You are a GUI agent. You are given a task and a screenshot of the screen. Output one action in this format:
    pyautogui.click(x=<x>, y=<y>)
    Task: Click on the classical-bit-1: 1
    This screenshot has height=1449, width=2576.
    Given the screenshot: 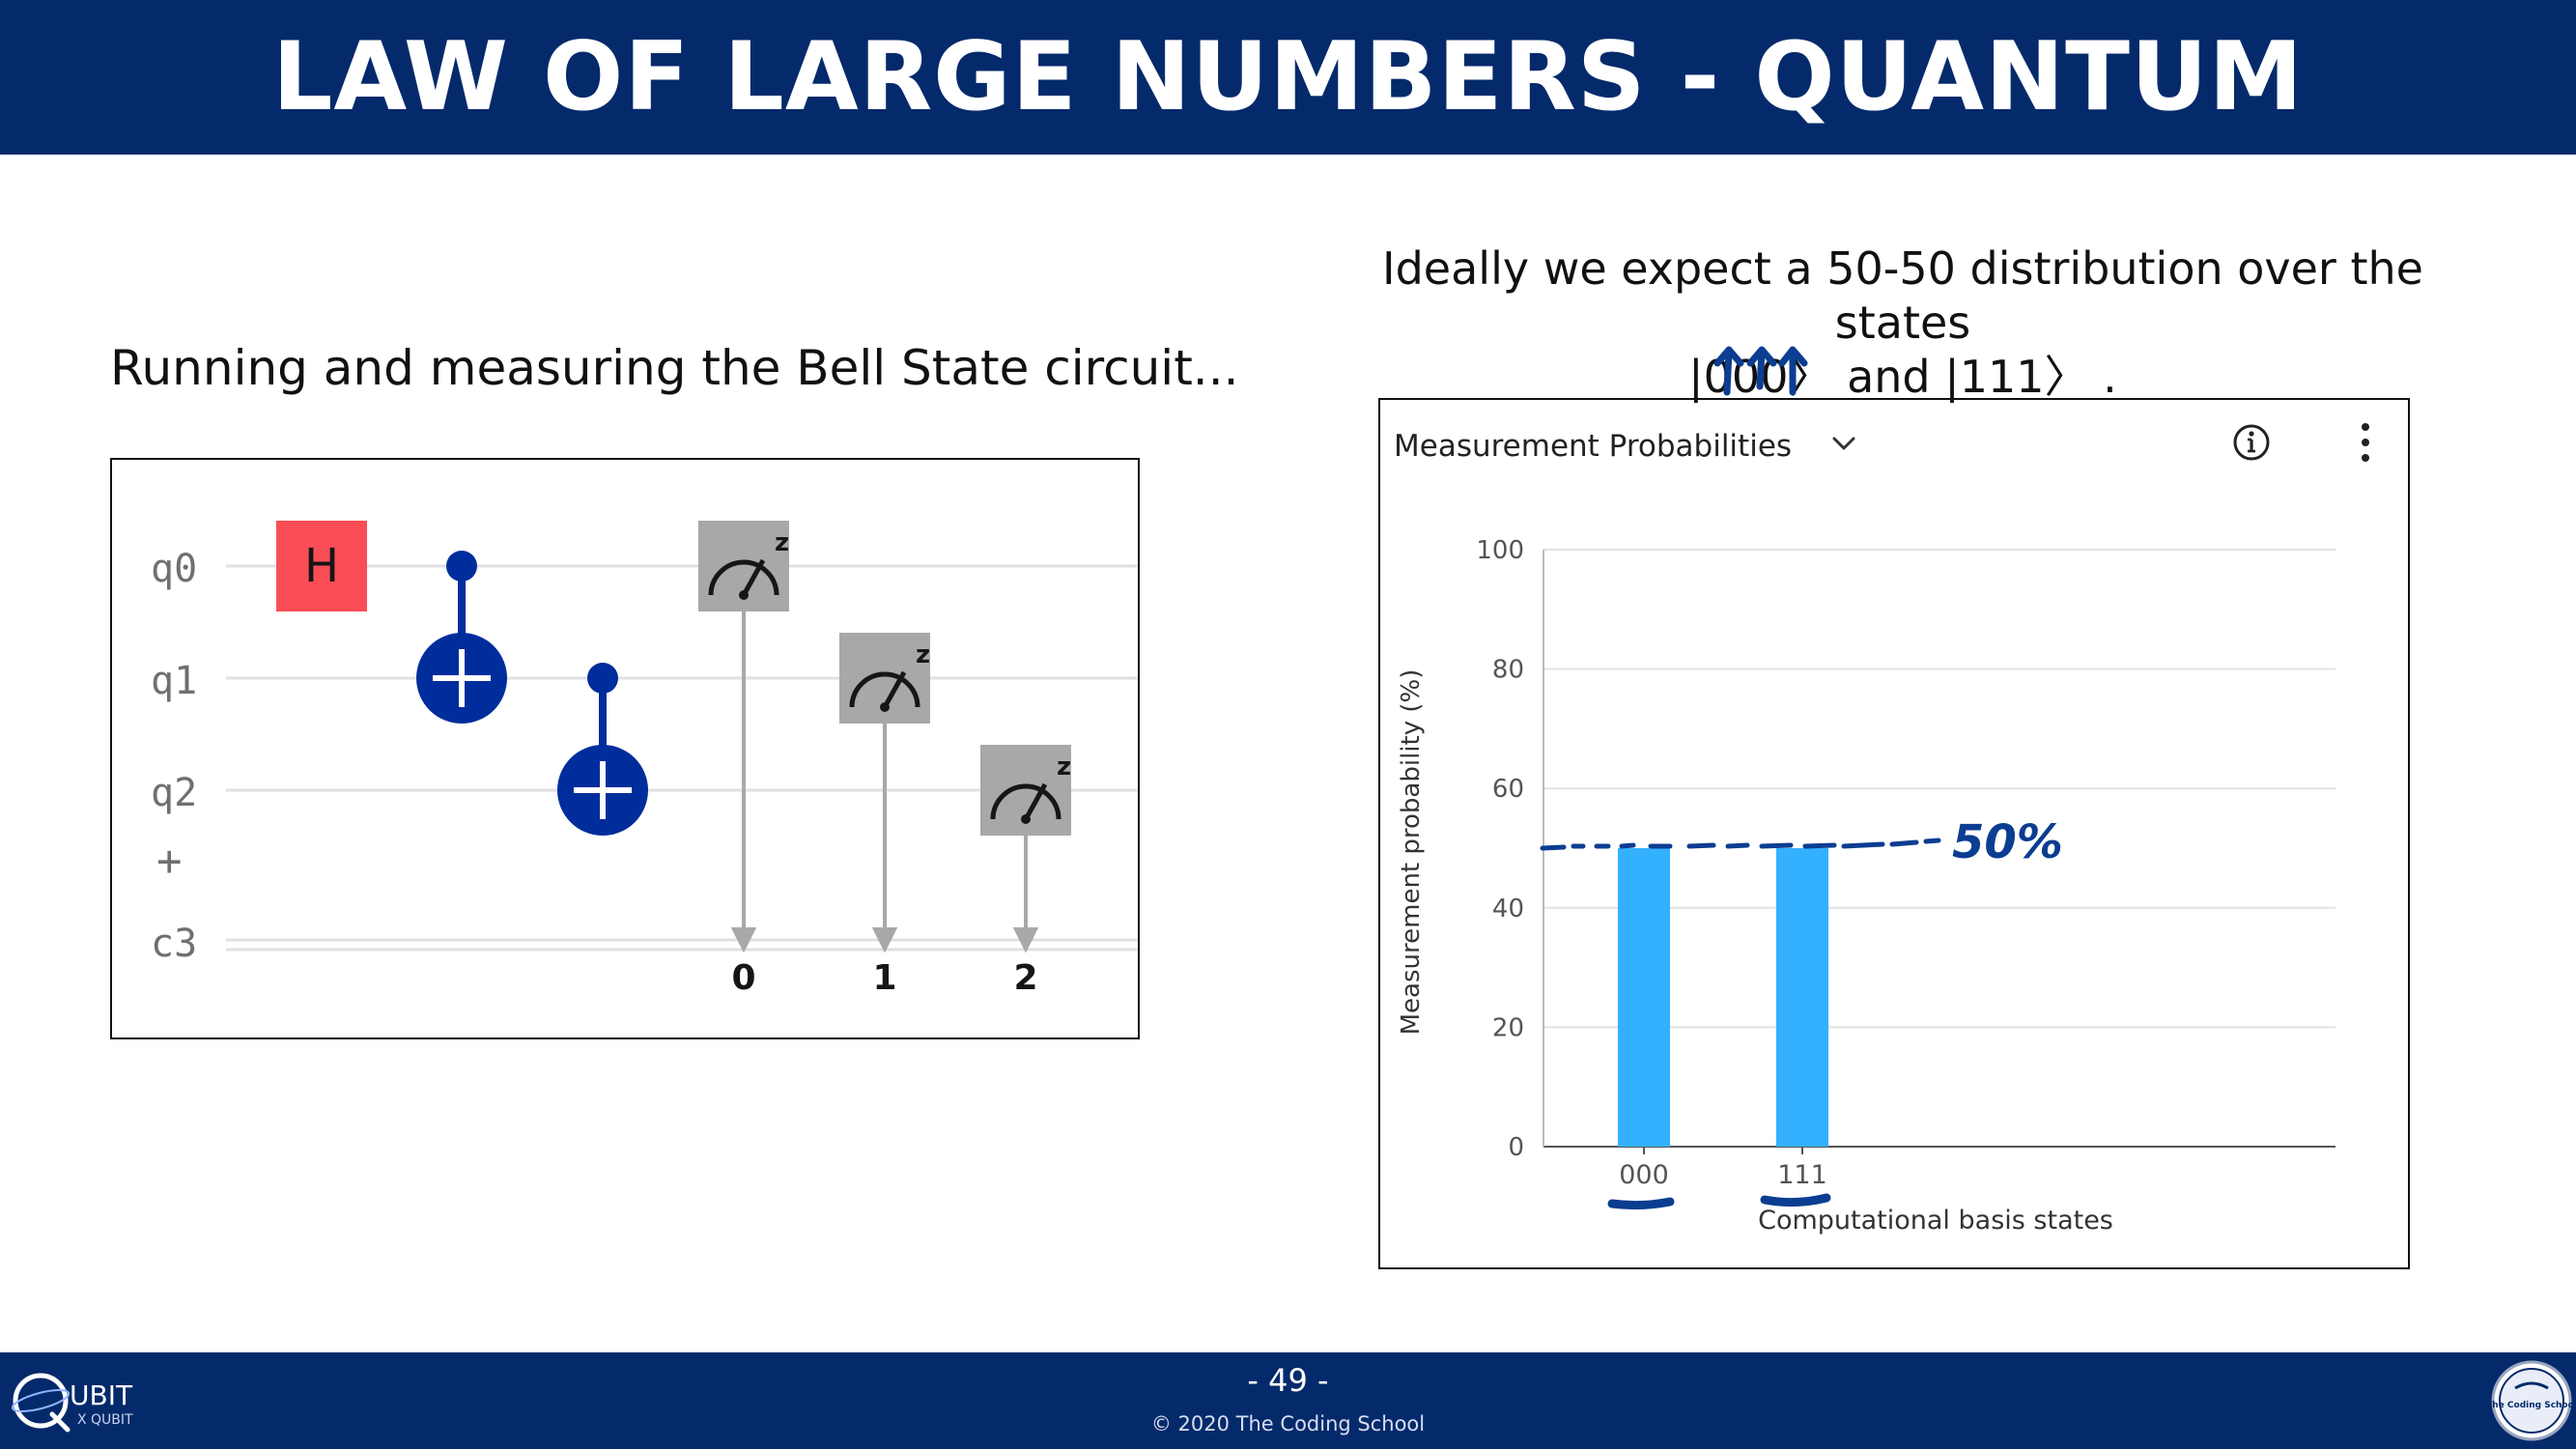 What is the action you would take?
    pyautogui.click(x=884, y=978)
    